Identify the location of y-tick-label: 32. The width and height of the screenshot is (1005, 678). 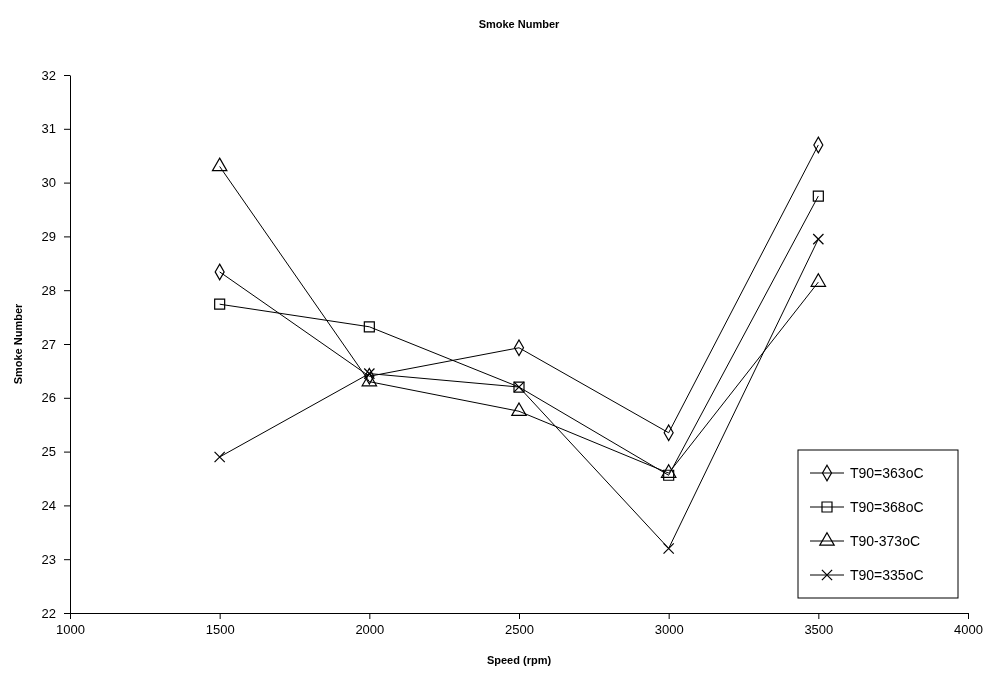
(48, 75).